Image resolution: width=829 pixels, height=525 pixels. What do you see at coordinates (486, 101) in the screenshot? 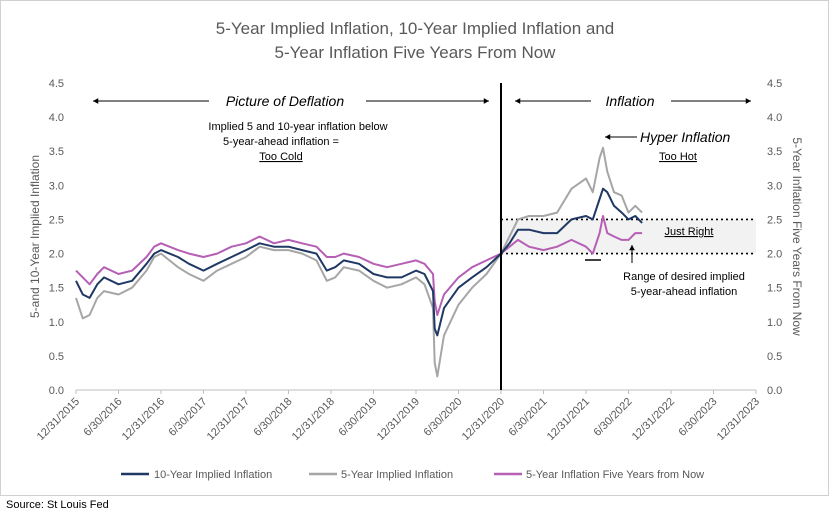
I see `deflation-arrow-right-head` at bounding box center [486, 101].